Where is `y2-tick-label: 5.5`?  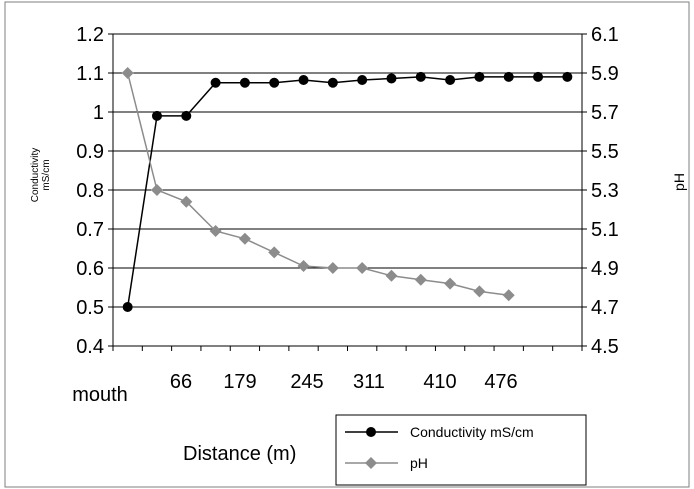
y2-tick-label: 5.5 is located at coordinates (605, 152).